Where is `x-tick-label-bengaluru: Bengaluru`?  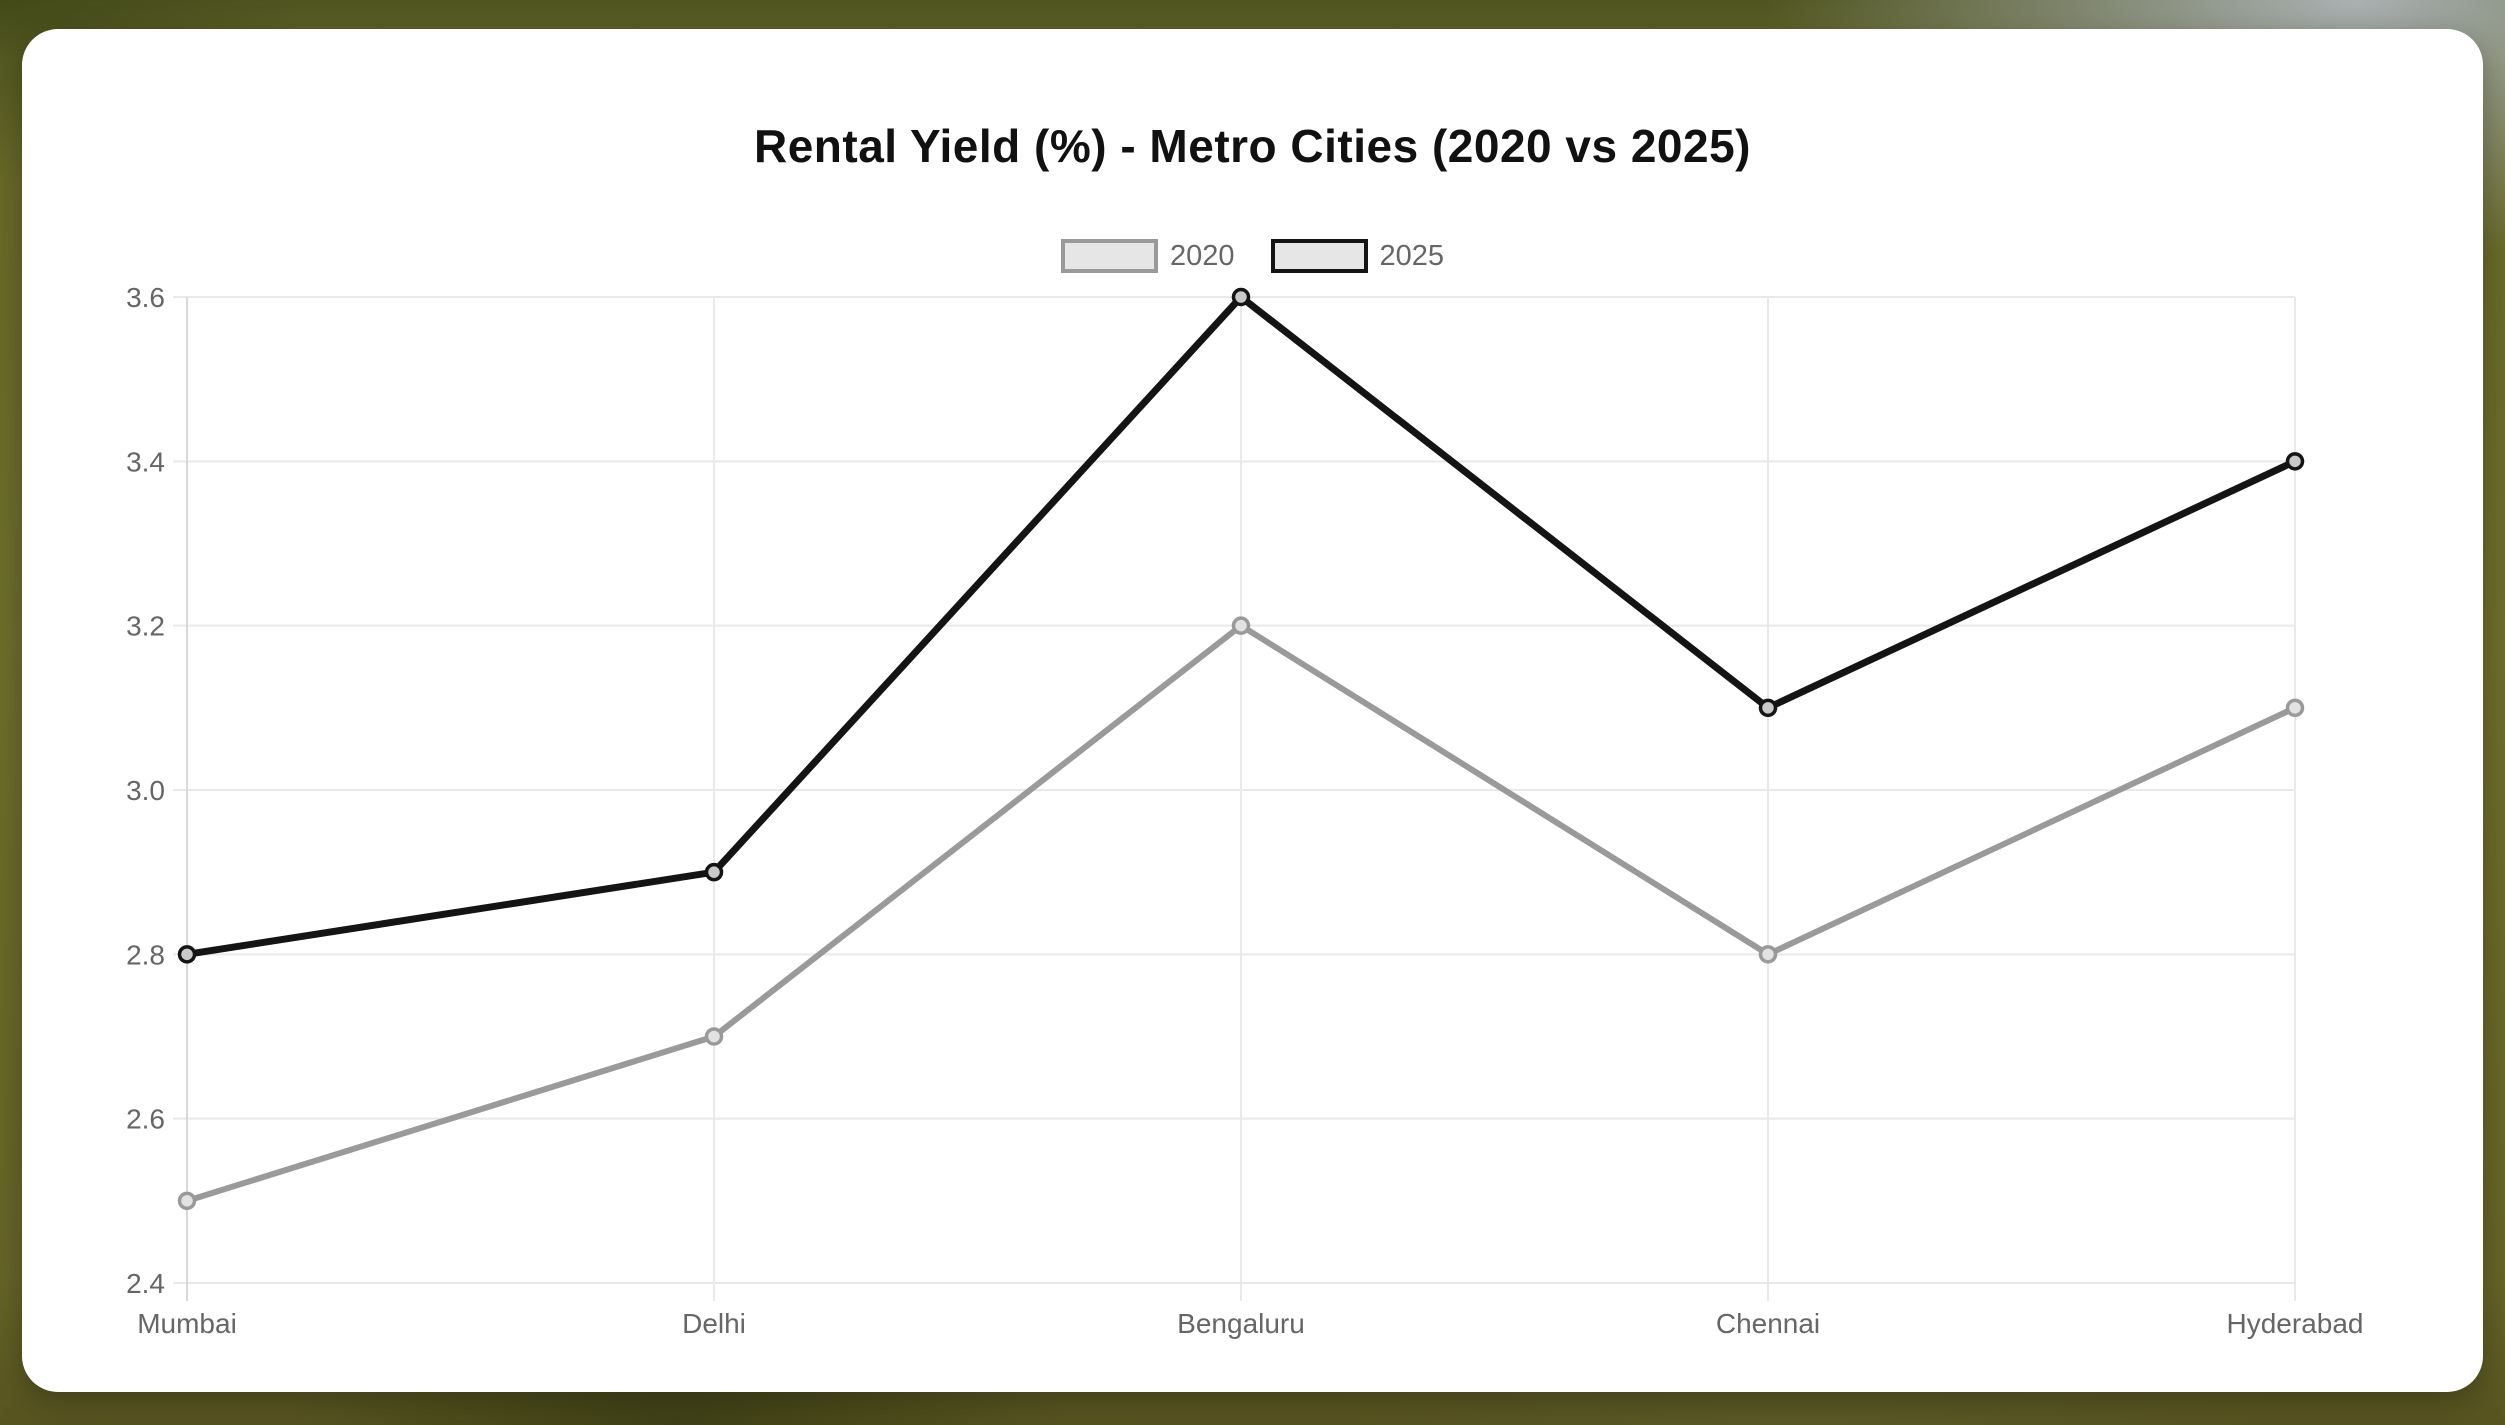
x-tick-label-bengaluru: Bengaluru is located at coordinates (1241, 1323).